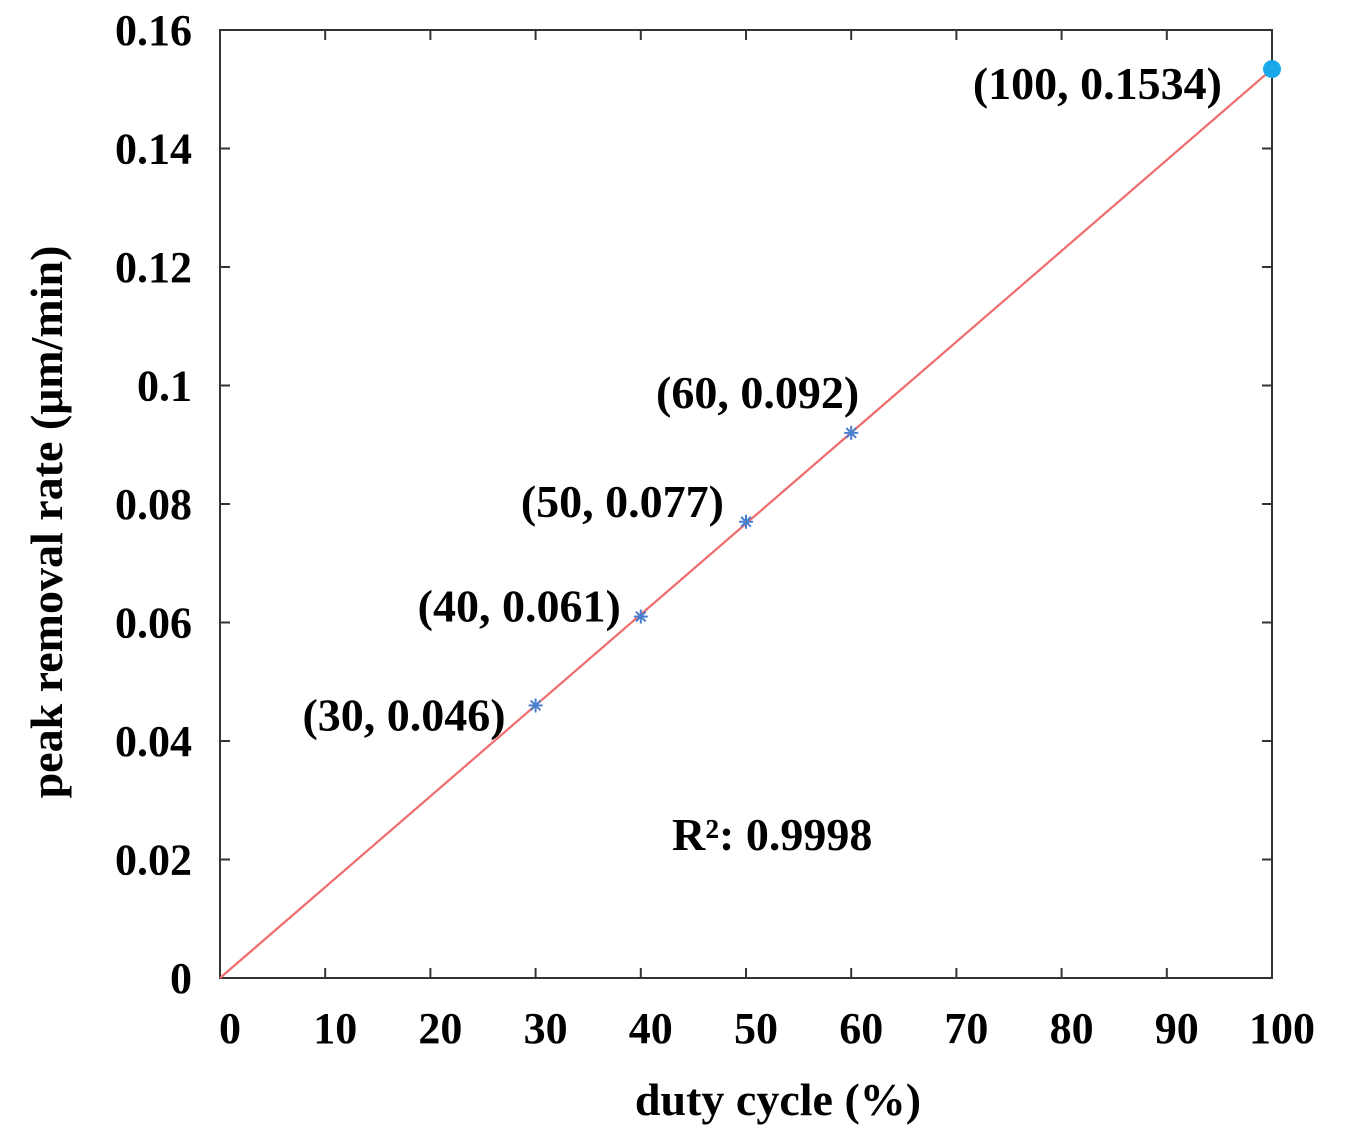 This screenshot has height=1142, width=1345. What do you see at coordinates (440, 1028) in the screenshot?
I see `x-tick-label: 20` at bounding box center [440, 1028].